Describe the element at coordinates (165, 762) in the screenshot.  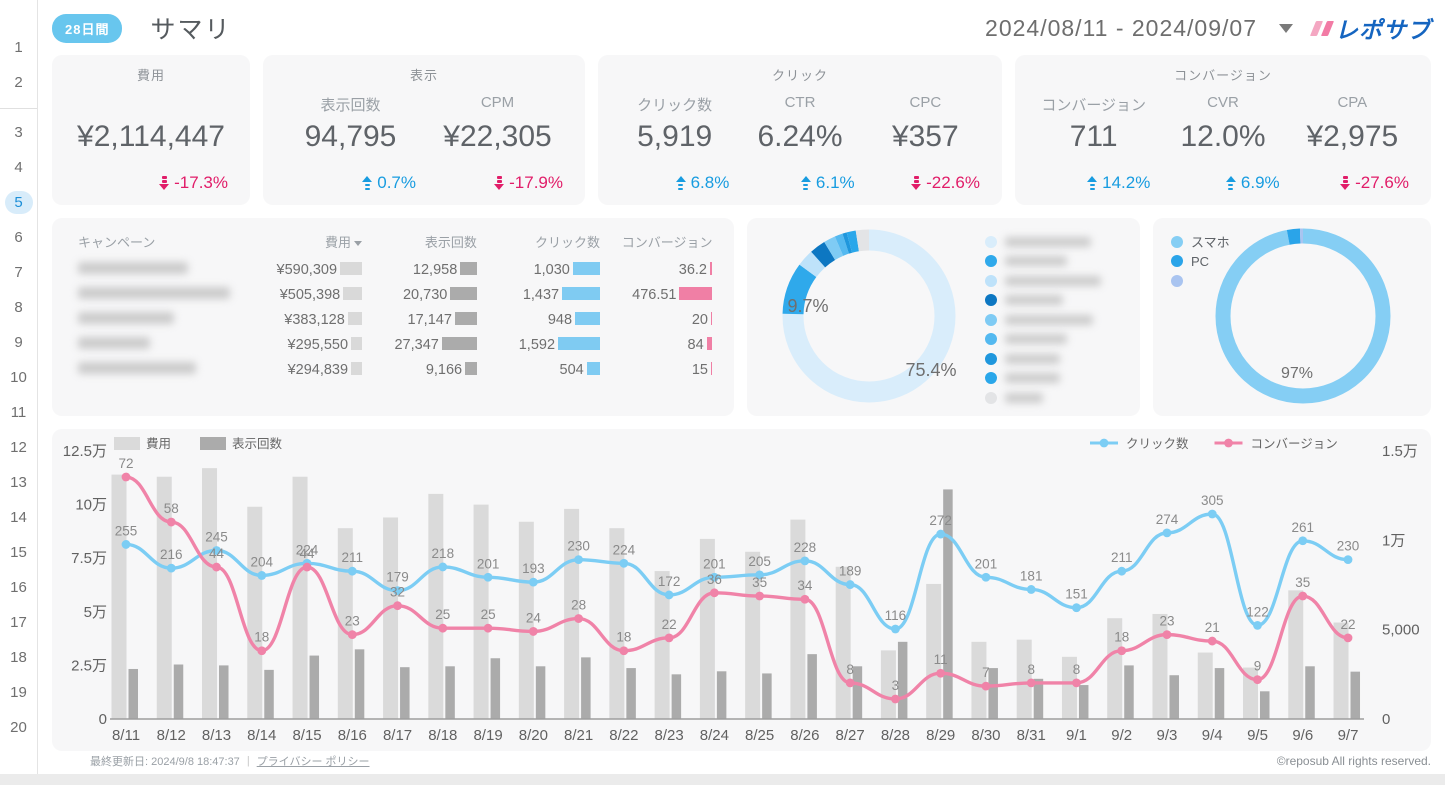
I see `last-updated-text: 最終更新日: 2024/9/8 18:47:37` at that location.